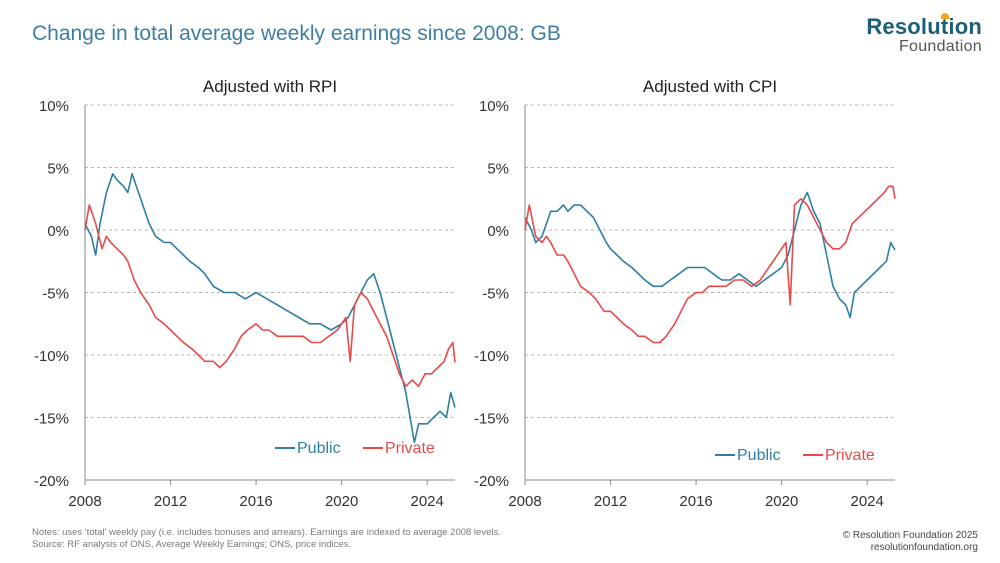 Image resolution: width=1000 pixels, height=563 pixels. What do you see at coordinates (710, 255) in the screenshot?
I see `series-line-public` at bounding box center [710, 255].